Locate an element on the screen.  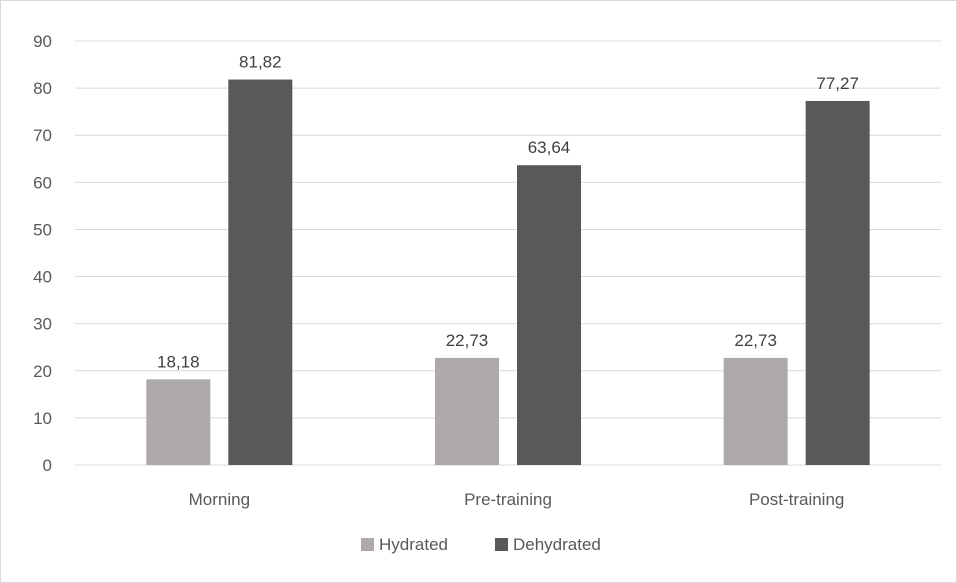
x-category-label: Pre-training is located at coordinates (508, 499).